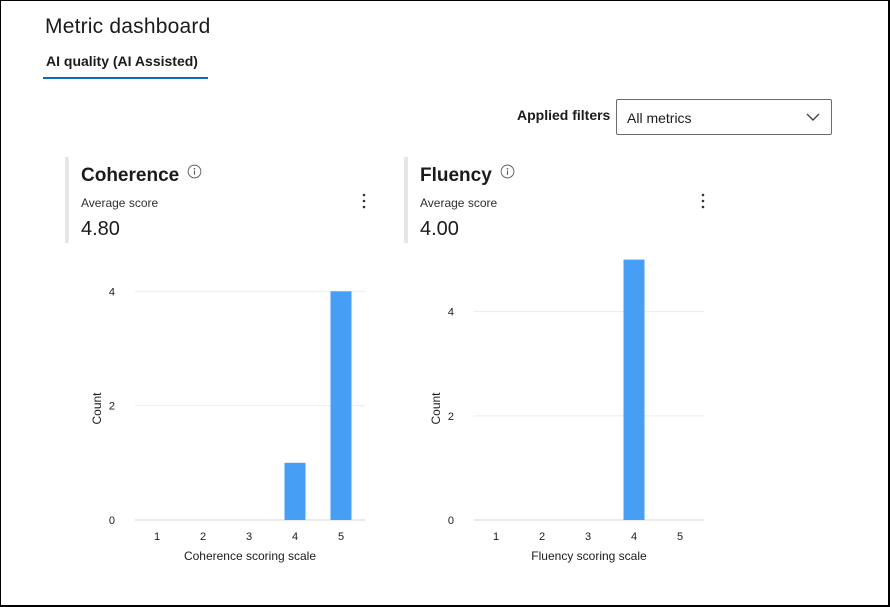 This screenshot has height=607, width=890. I want to click on tab-selected-indicator, so click(125, 78).